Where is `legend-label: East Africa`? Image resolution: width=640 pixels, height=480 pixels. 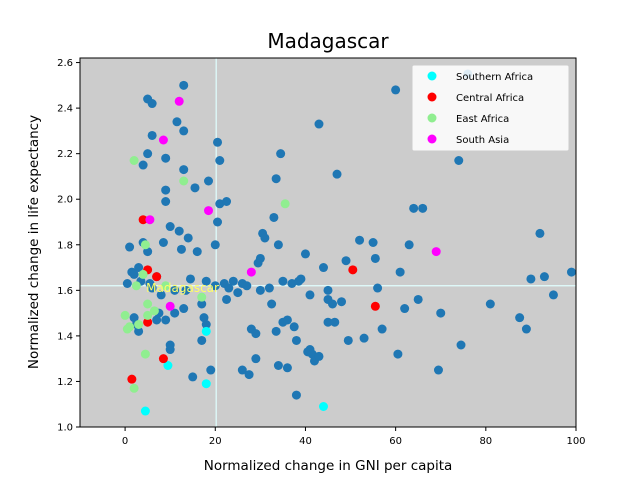 legend-label: East Africa is located at coordinates (482, 119).